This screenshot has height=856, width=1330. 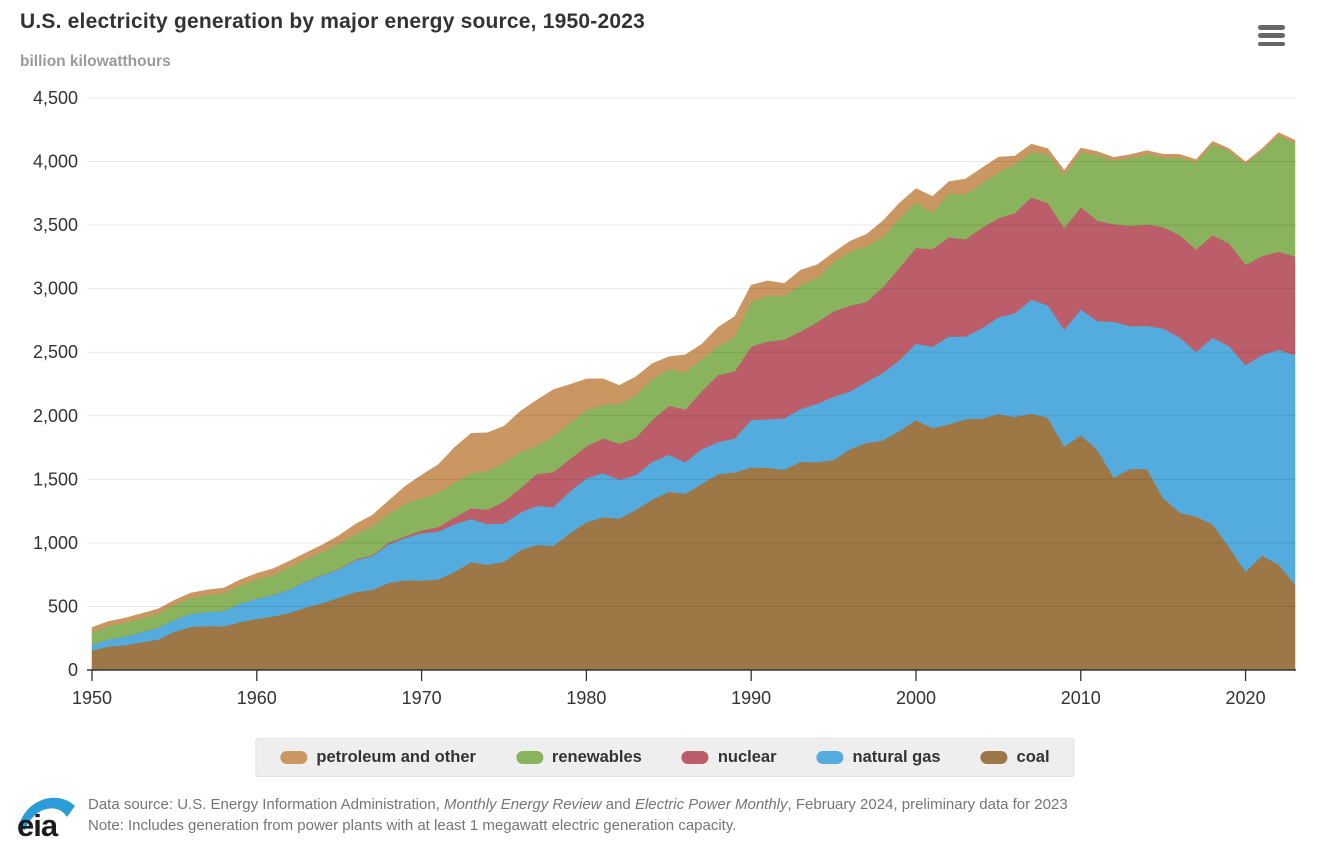 I want to click on y-axis-tick-label: 2,000, so click(x=55, y=416).